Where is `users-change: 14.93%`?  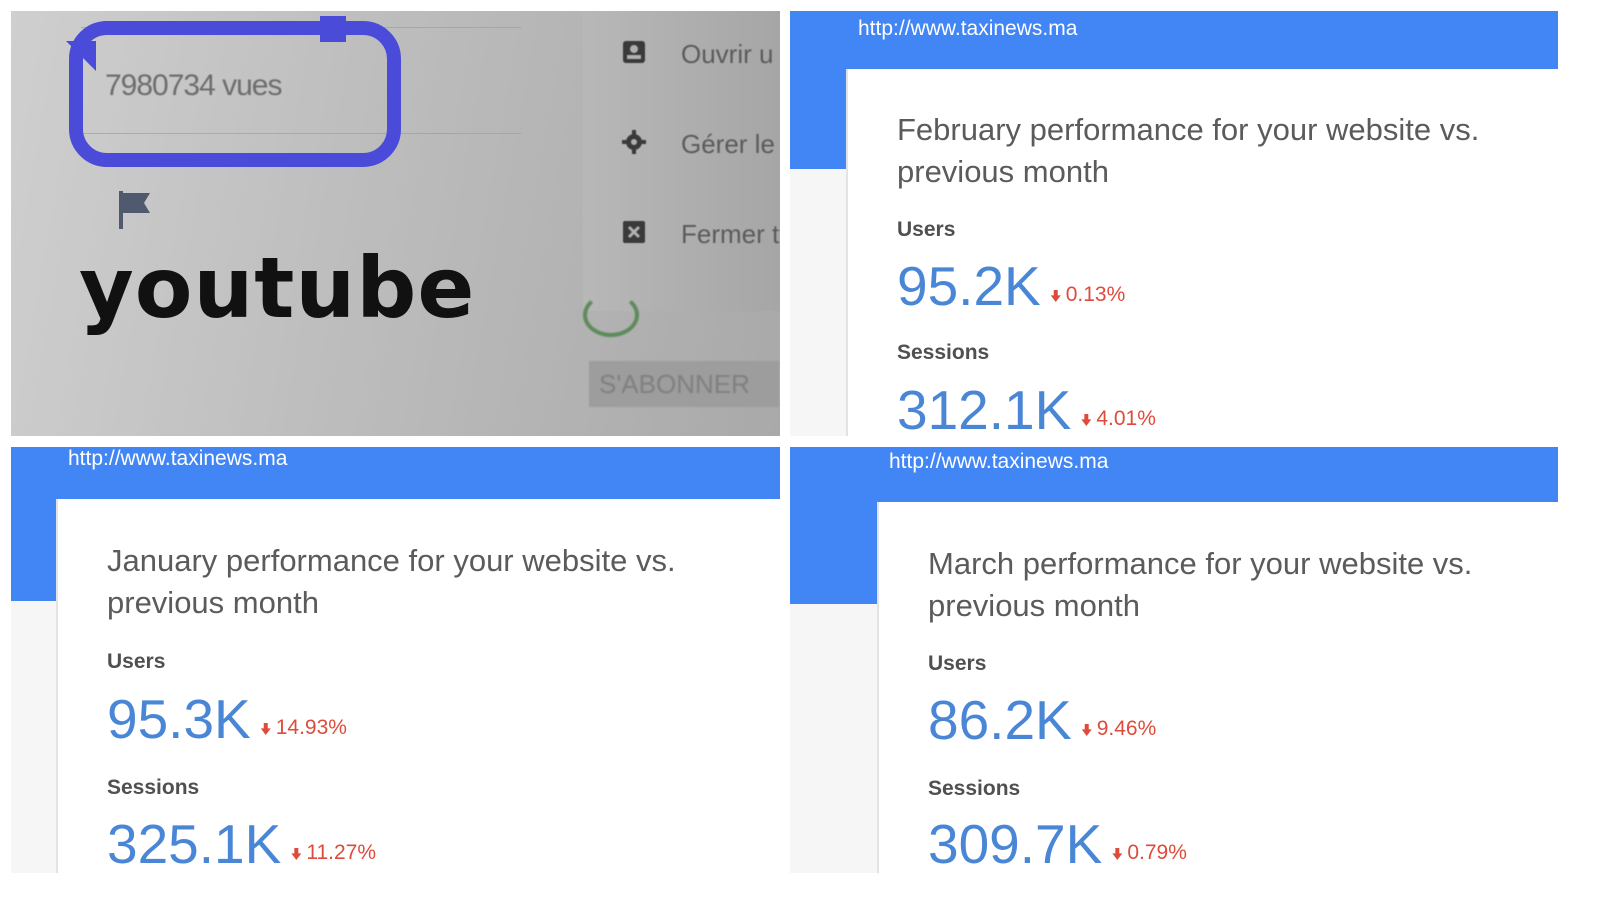
users-change: 14.93% is located at coordinates (303, 727).